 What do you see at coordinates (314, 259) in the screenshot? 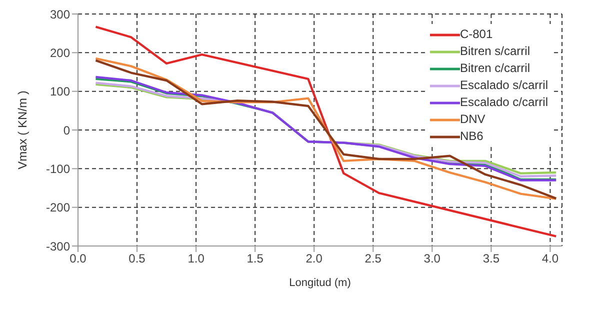
I see `x-tick-label: 2.0` at bounding box center [314, 259].